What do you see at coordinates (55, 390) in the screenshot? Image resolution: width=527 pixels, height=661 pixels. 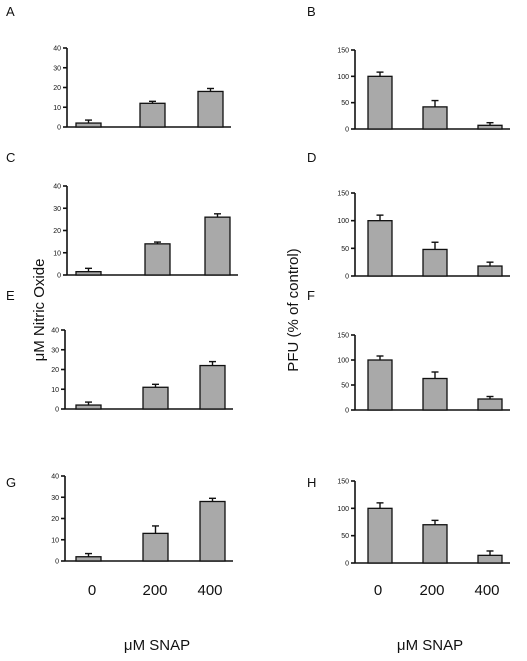 I see `y-tick-label-e-10: 10` at bounding box center [55, 390].